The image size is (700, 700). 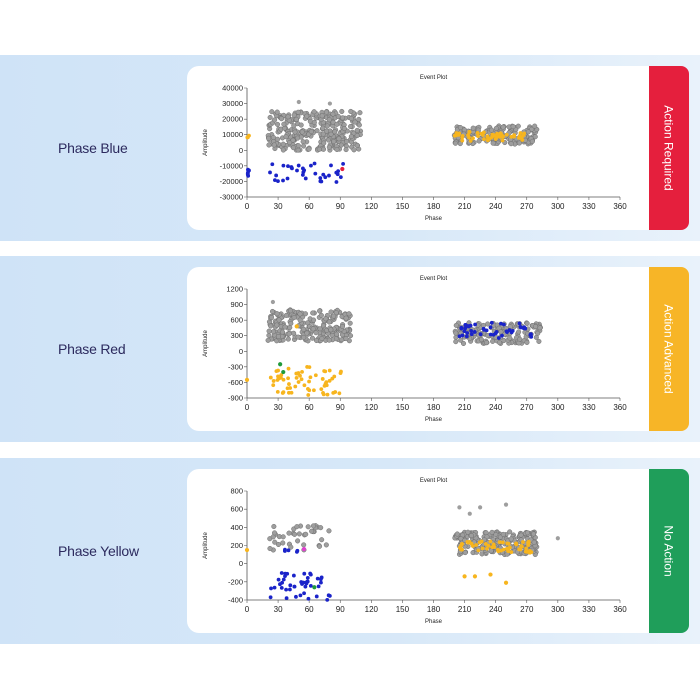 I want to click on y-tick-label: 400, so click(x=236, y=527).